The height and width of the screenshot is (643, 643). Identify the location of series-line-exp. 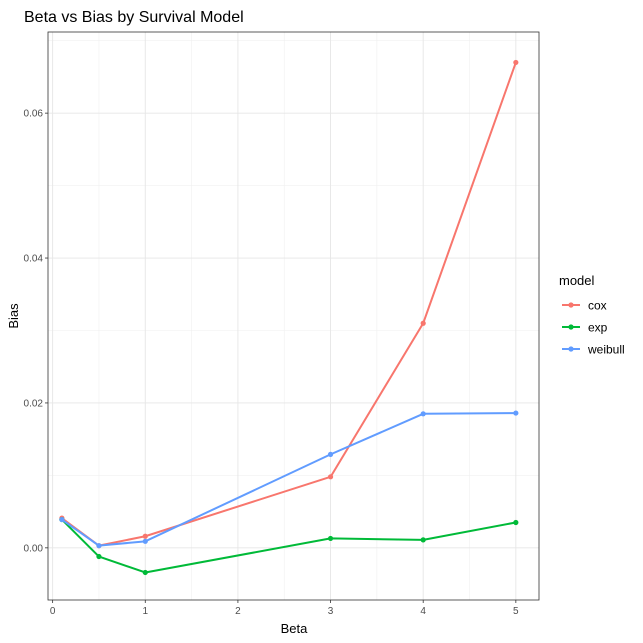
(289, 546).